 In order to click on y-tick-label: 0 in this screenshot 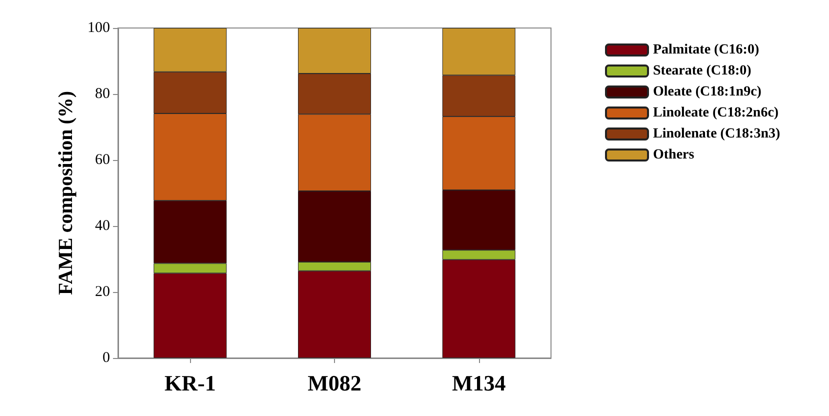, I will do `click(106, 358)`.